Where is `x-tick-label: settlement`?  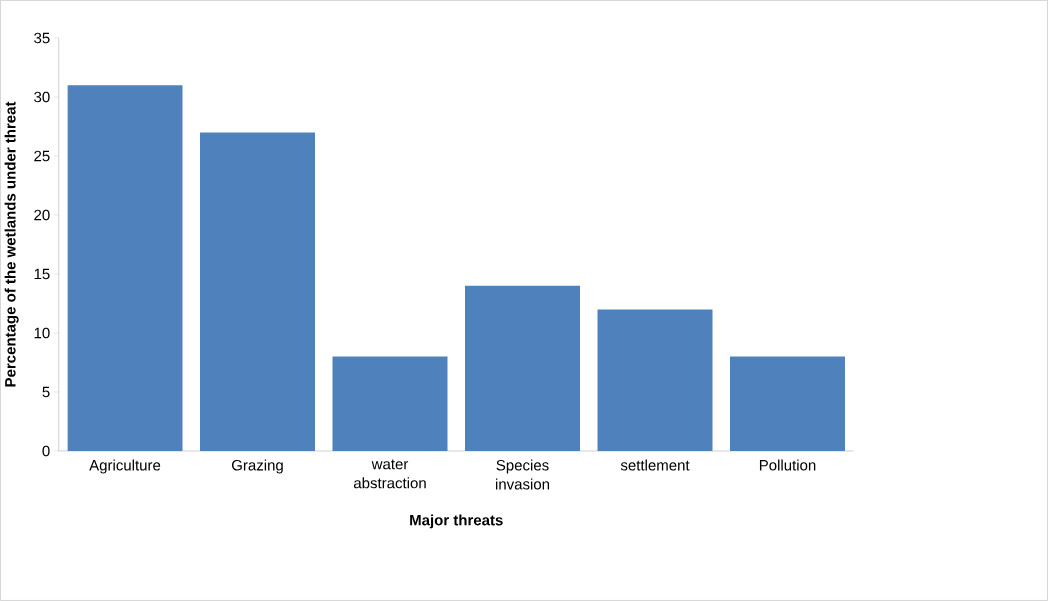 x-tick-label: settlement is located at coordinates (655, 465).